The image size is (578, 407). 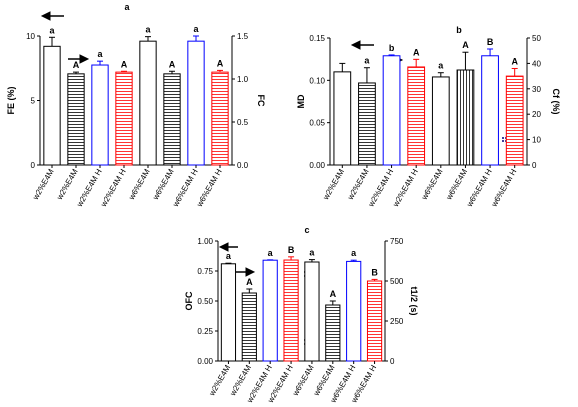 What do you see at coordinates (11, 100) in the screenshot?
I see `y-axis-label: FE (%)` at bounding box center [11, 100].